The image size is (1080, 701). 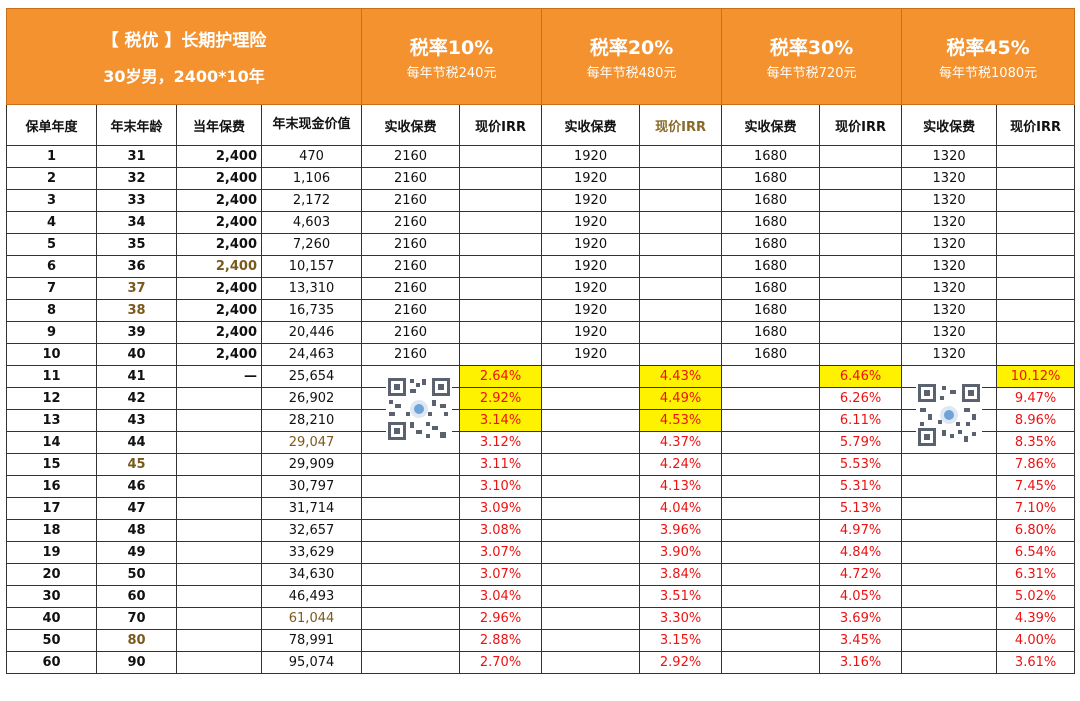 I want to click on cell-cash-value: 28,210, so click(x=311, y=420).